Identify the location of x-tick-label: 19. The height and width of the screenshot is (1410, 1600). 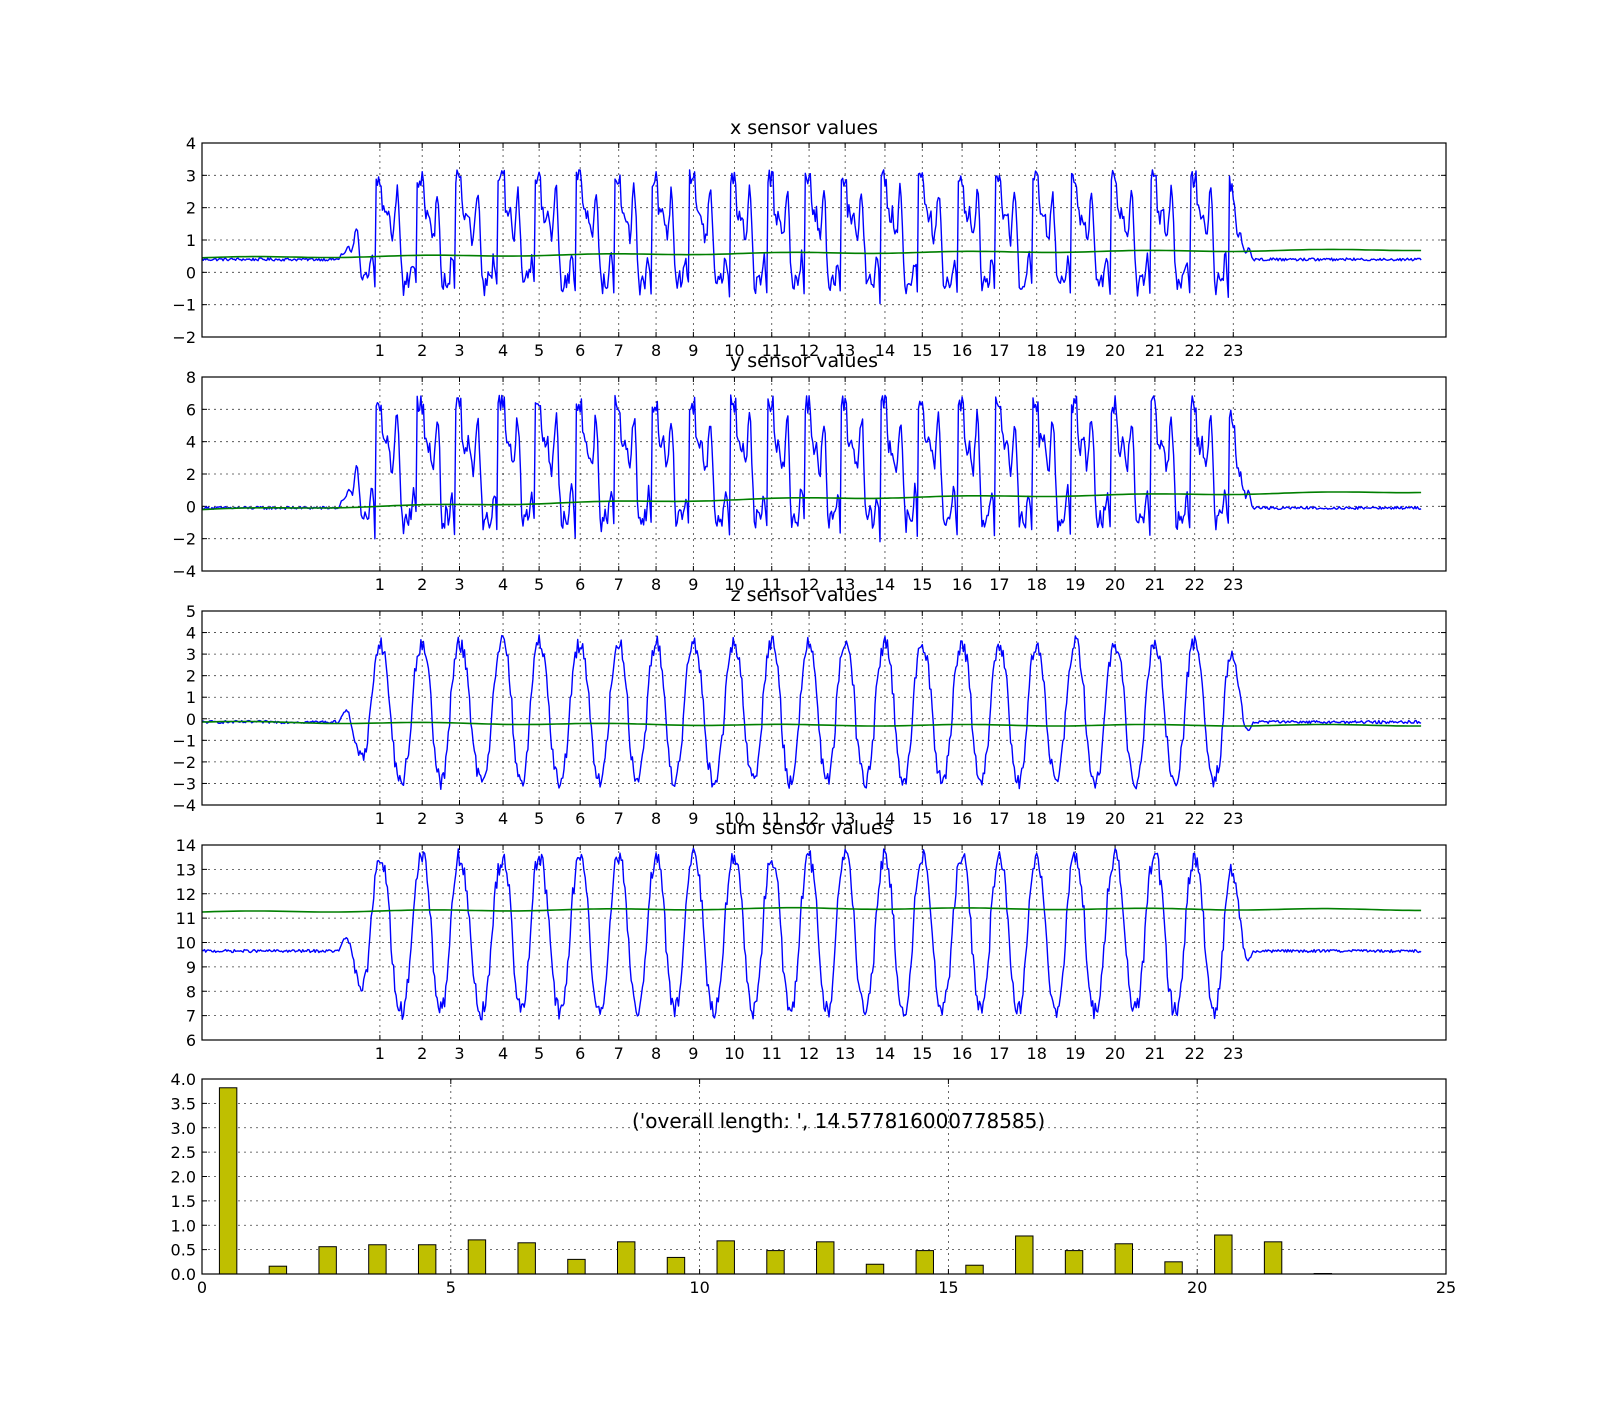
(1075, 1053).